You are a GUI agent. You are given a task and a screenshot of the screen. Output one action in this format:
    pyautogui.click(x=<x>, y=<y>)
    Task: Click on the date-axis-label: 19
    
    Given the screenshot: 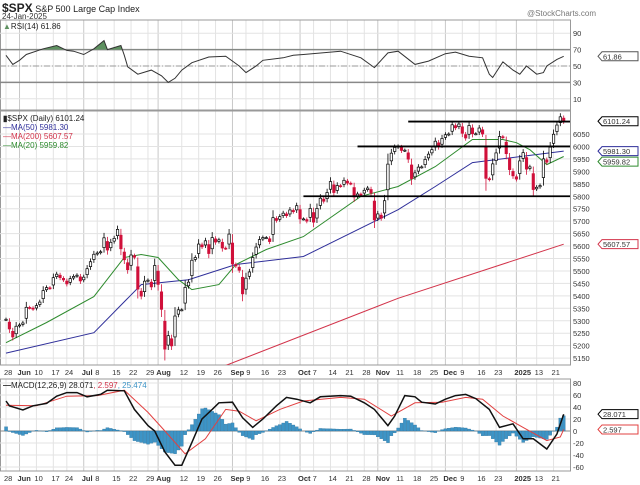 What is the action you would take?
    pyautogui.click(x=201, y=478)
    